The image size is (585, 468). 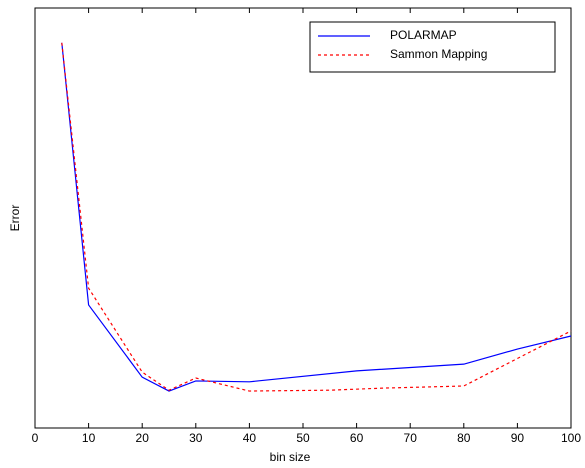 What do you see at coordinates (15, 218) in the screenshot?
I see `y-axis-label: Error` at bounding box center [15, 218].